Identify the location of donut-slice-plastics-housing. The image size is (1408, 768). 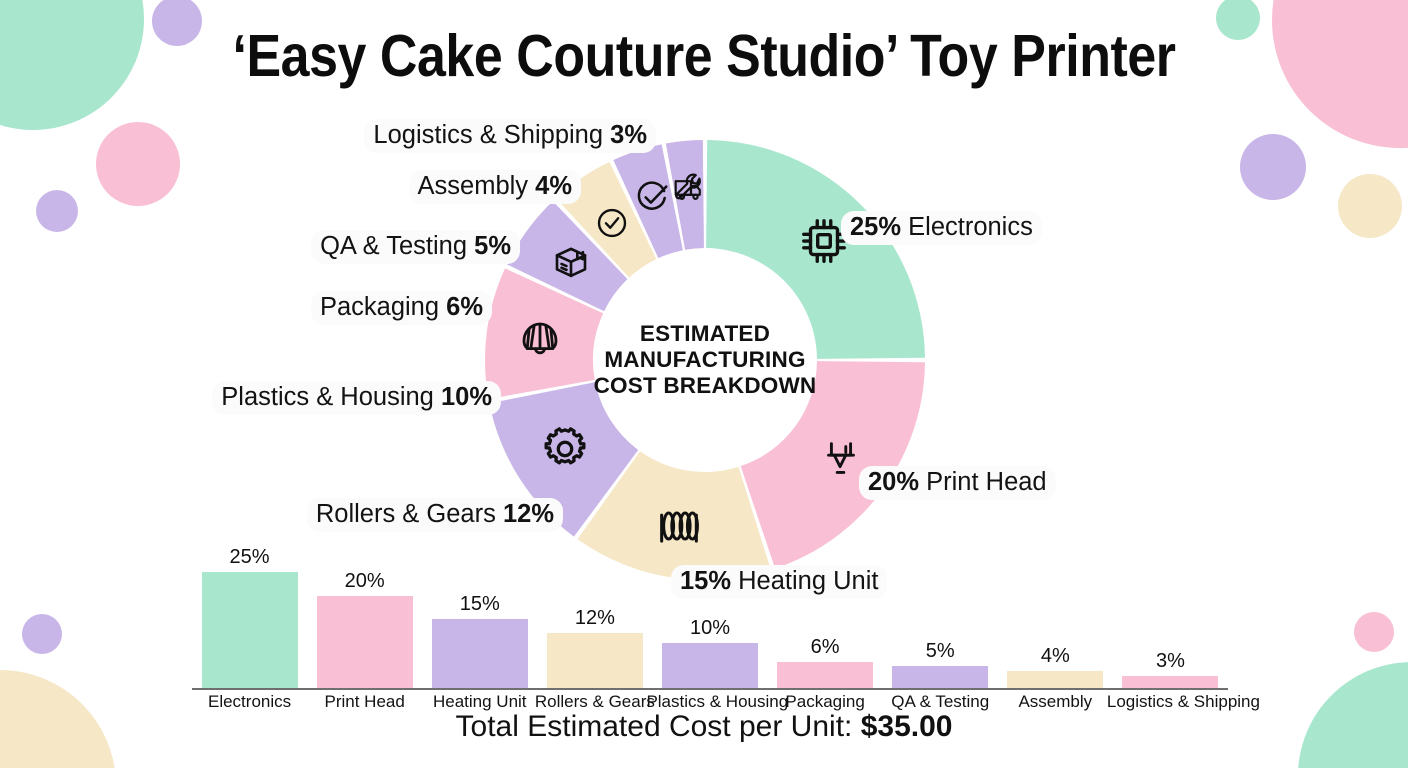
(544, 334).